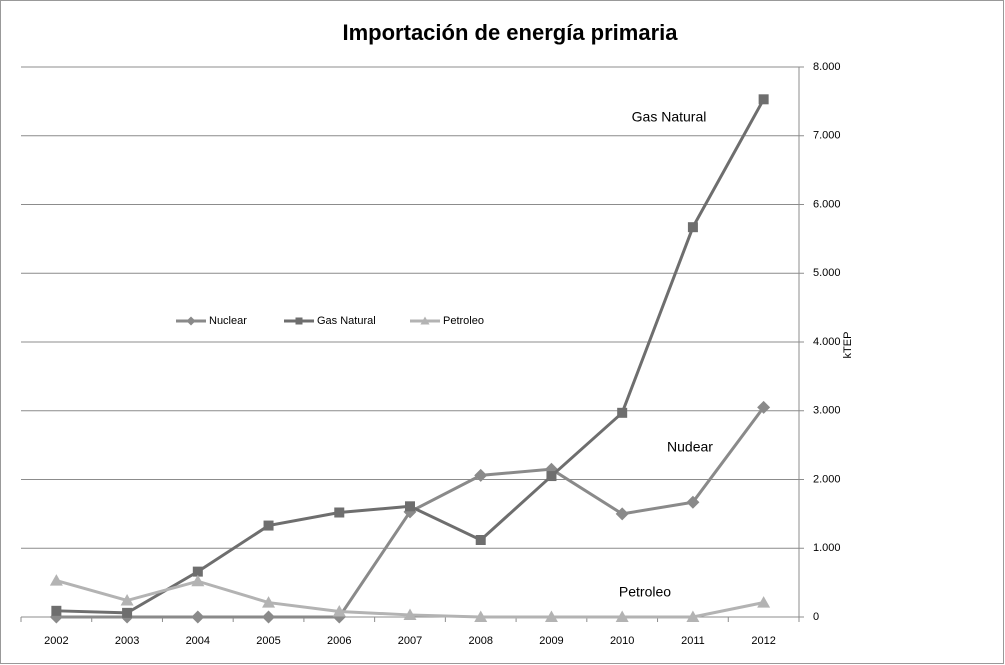 The height and width of the screenshot is (665, 1005). I want to click on x-tick-label: 2006, so click(339, 641).